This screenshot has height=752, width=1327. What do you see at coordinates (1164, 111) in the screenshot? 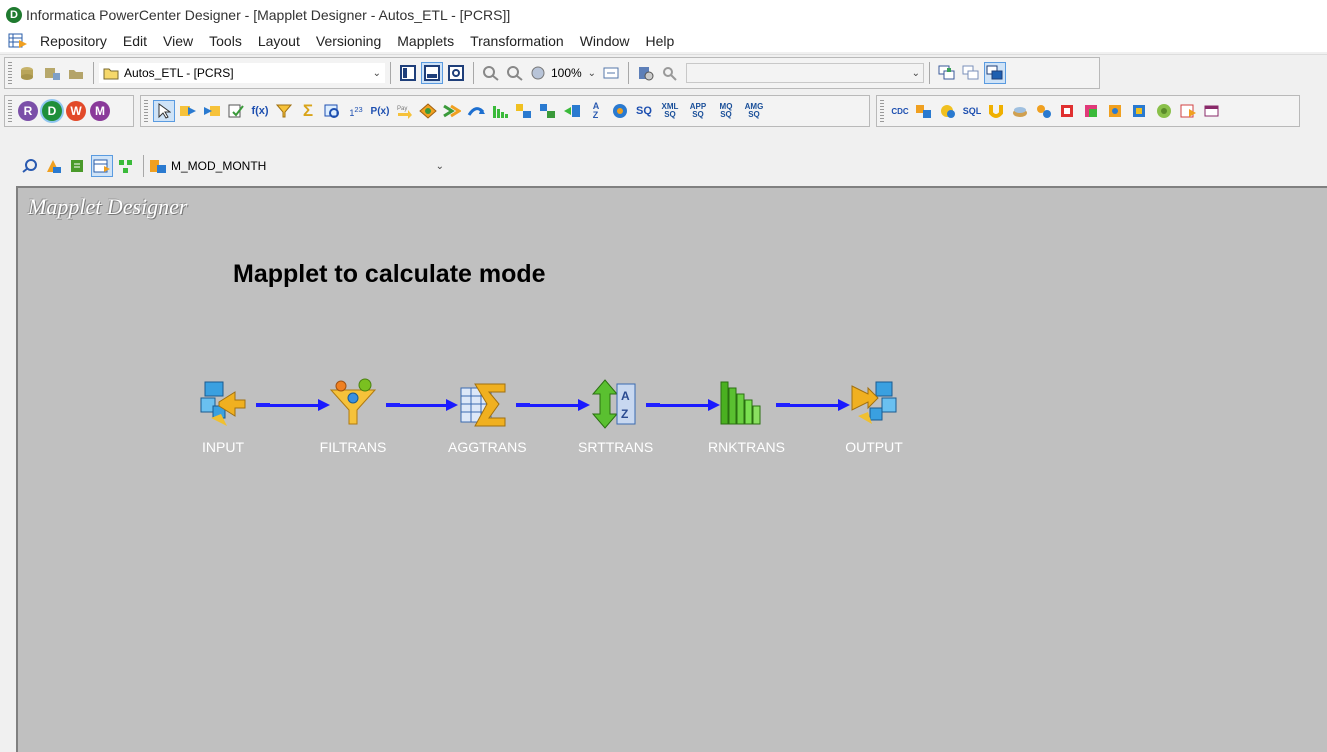
I see `external-procedure-tool-icon` at bounding box center [1164, 111].